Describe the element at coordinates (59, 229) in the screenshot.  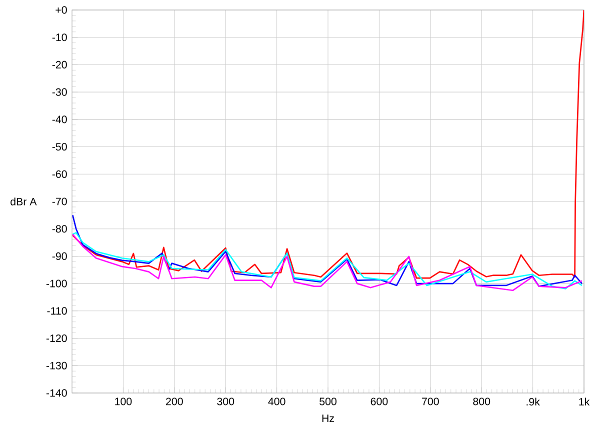
I see `y-tick-label: -80` at that location.